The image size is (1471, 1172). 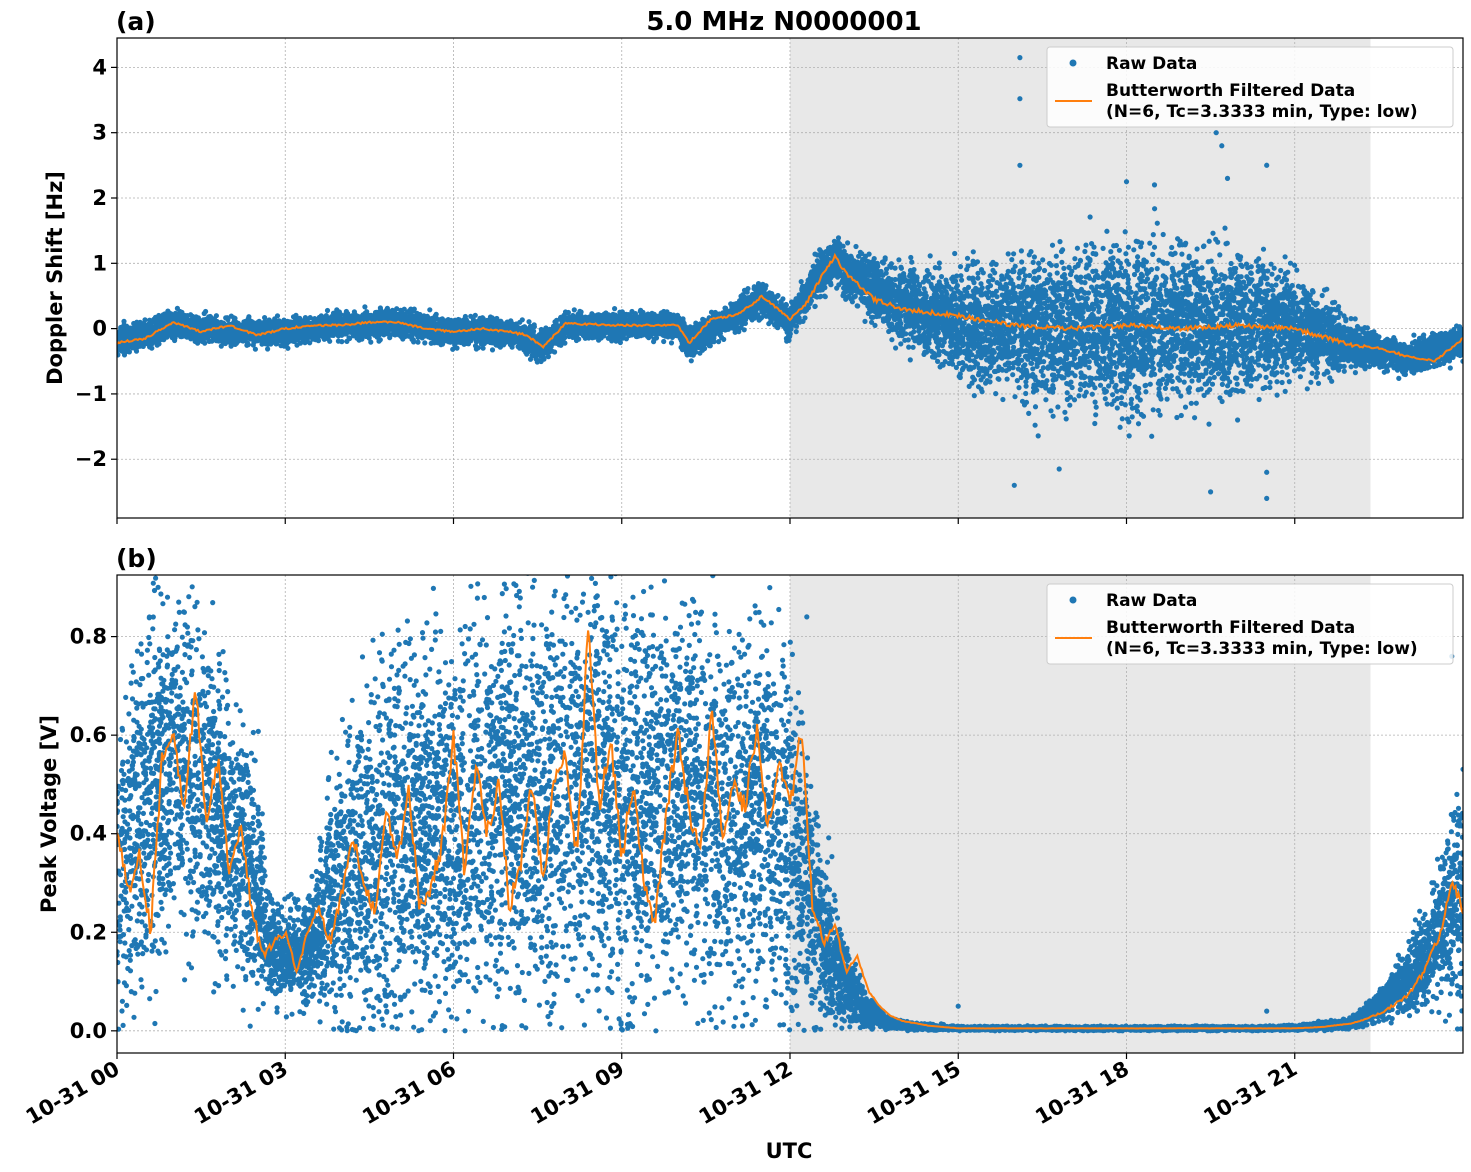 What do you see at coordinates (88, 637) in the screenshot?
I see `panel-b-ytick-label-4: 0.8` at bounding box center [88, 637].